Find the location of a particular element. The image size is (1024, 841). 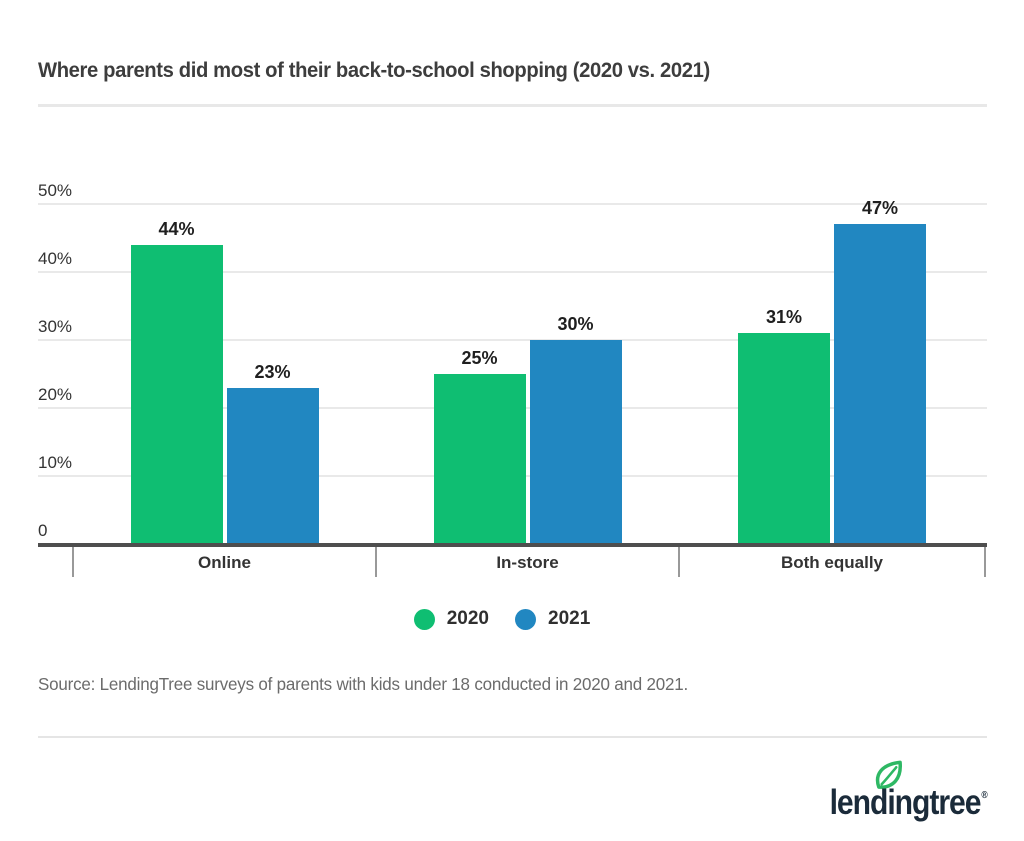

logo-text: lendingtree is located at coordinates (905, 802).